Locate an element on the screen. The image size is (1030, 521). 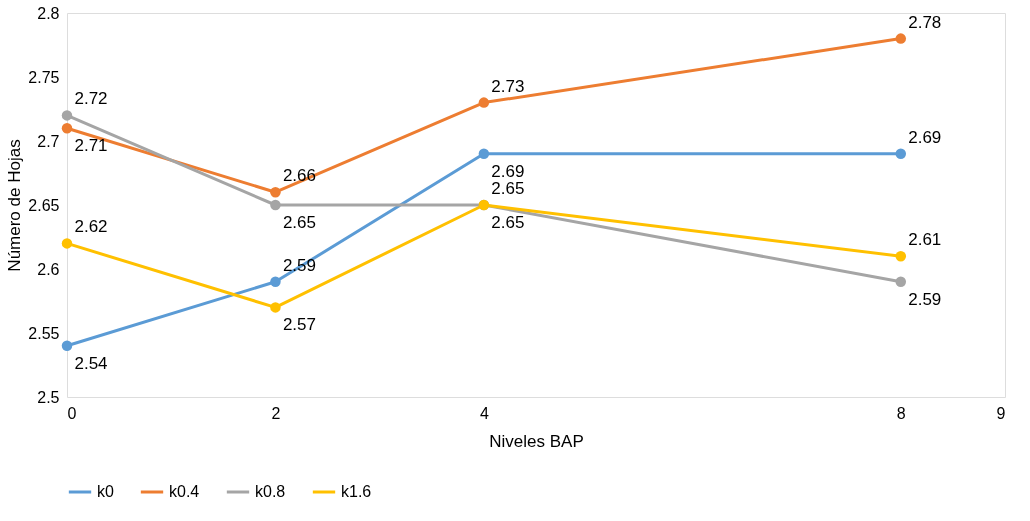
y-tick-label: 2.6 is located at coordinates (48, 269).